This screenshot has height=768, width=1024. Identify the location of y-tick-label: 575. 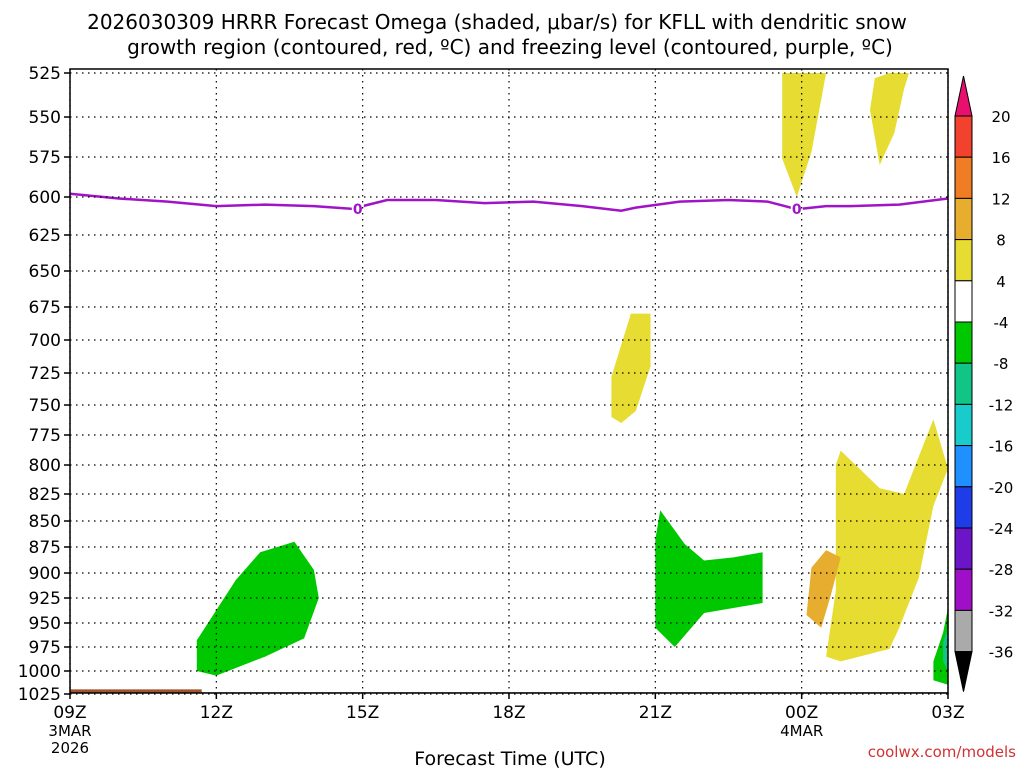
(45, 158).